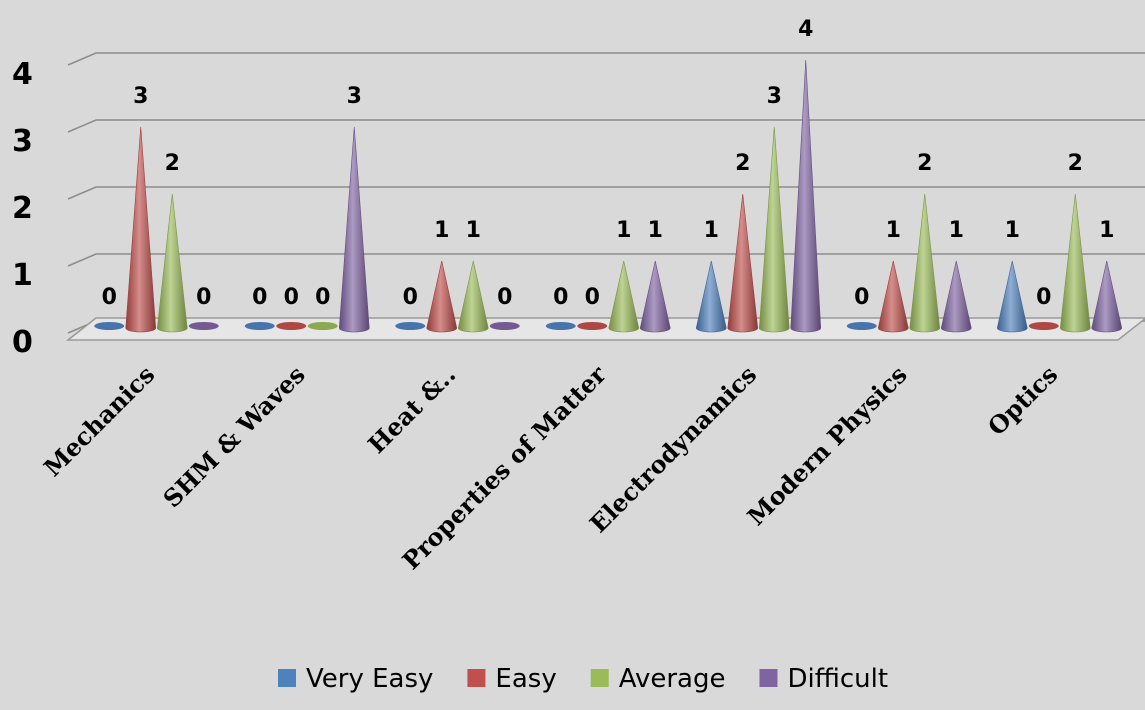  Describe the element at coordinates (369, 679) in the screenshot. I see `legend-label: Very Easy` at that location.